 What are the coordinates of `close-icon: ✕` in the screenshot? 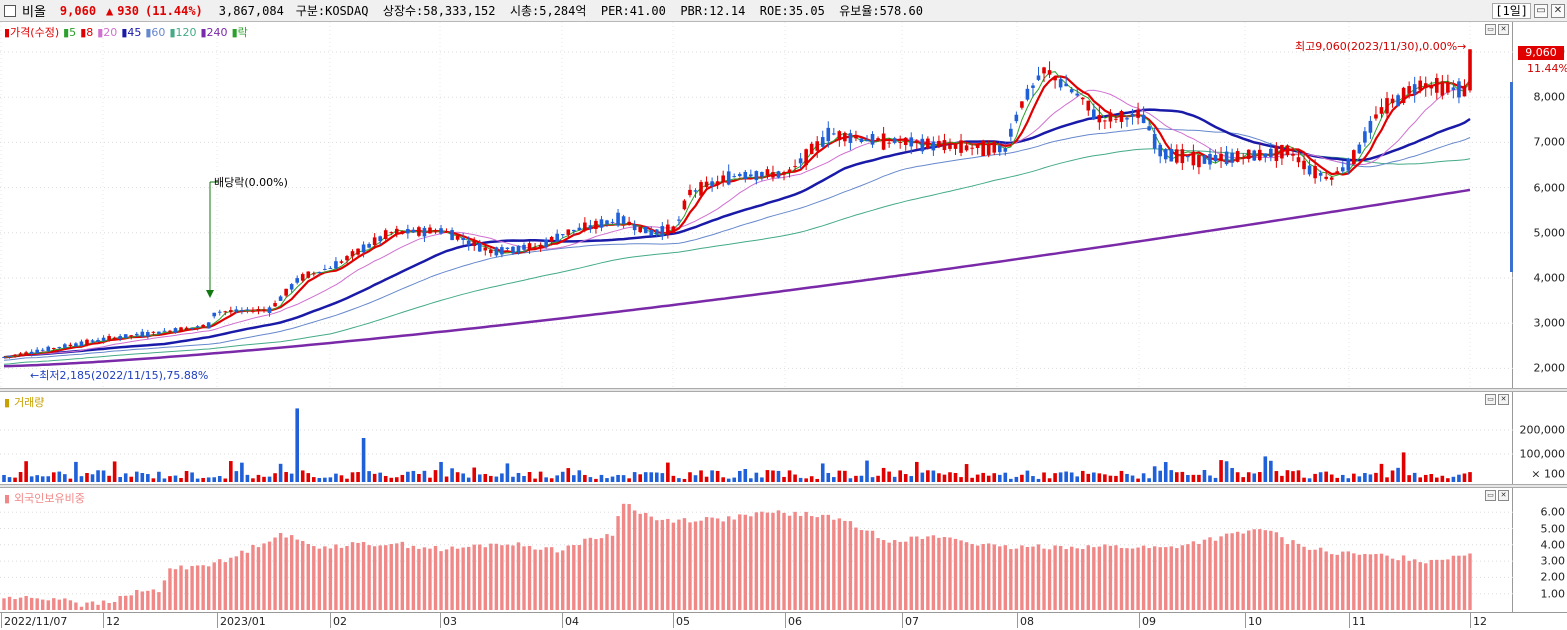 It's located at (1558, 11).